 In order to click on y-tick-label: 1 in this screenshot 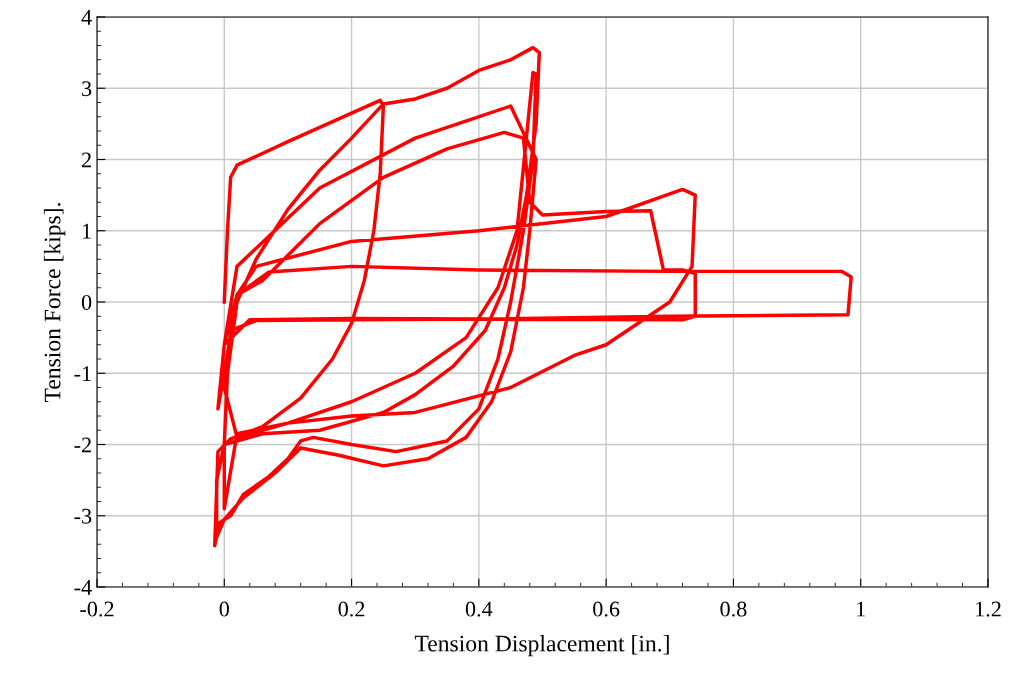, I will do `click(86, 231)`.